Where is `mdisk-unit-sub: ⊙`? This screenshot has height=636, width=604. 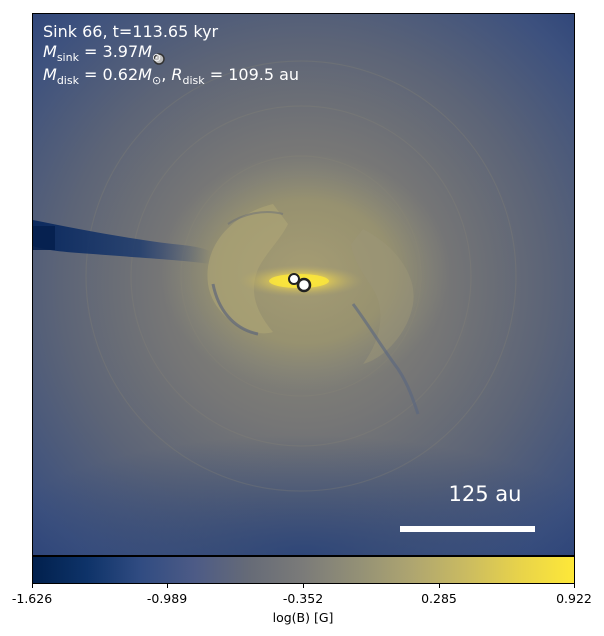
mdisk-unit-sub: ⊙ is located at coordinates (156, 80).